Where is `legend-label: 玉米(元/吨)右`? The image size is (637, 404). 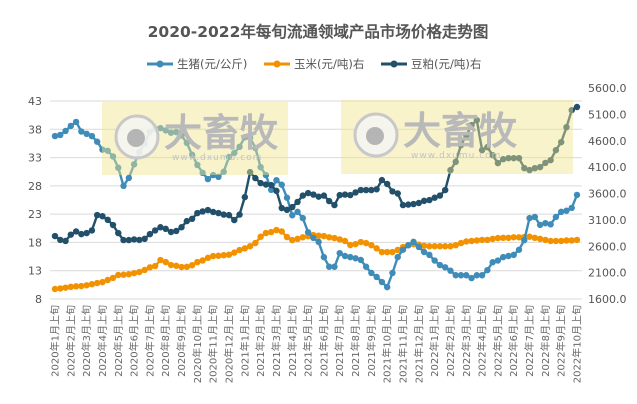
legend-label: 玉米(元/吨)右 is located at coordinates (329, 64).